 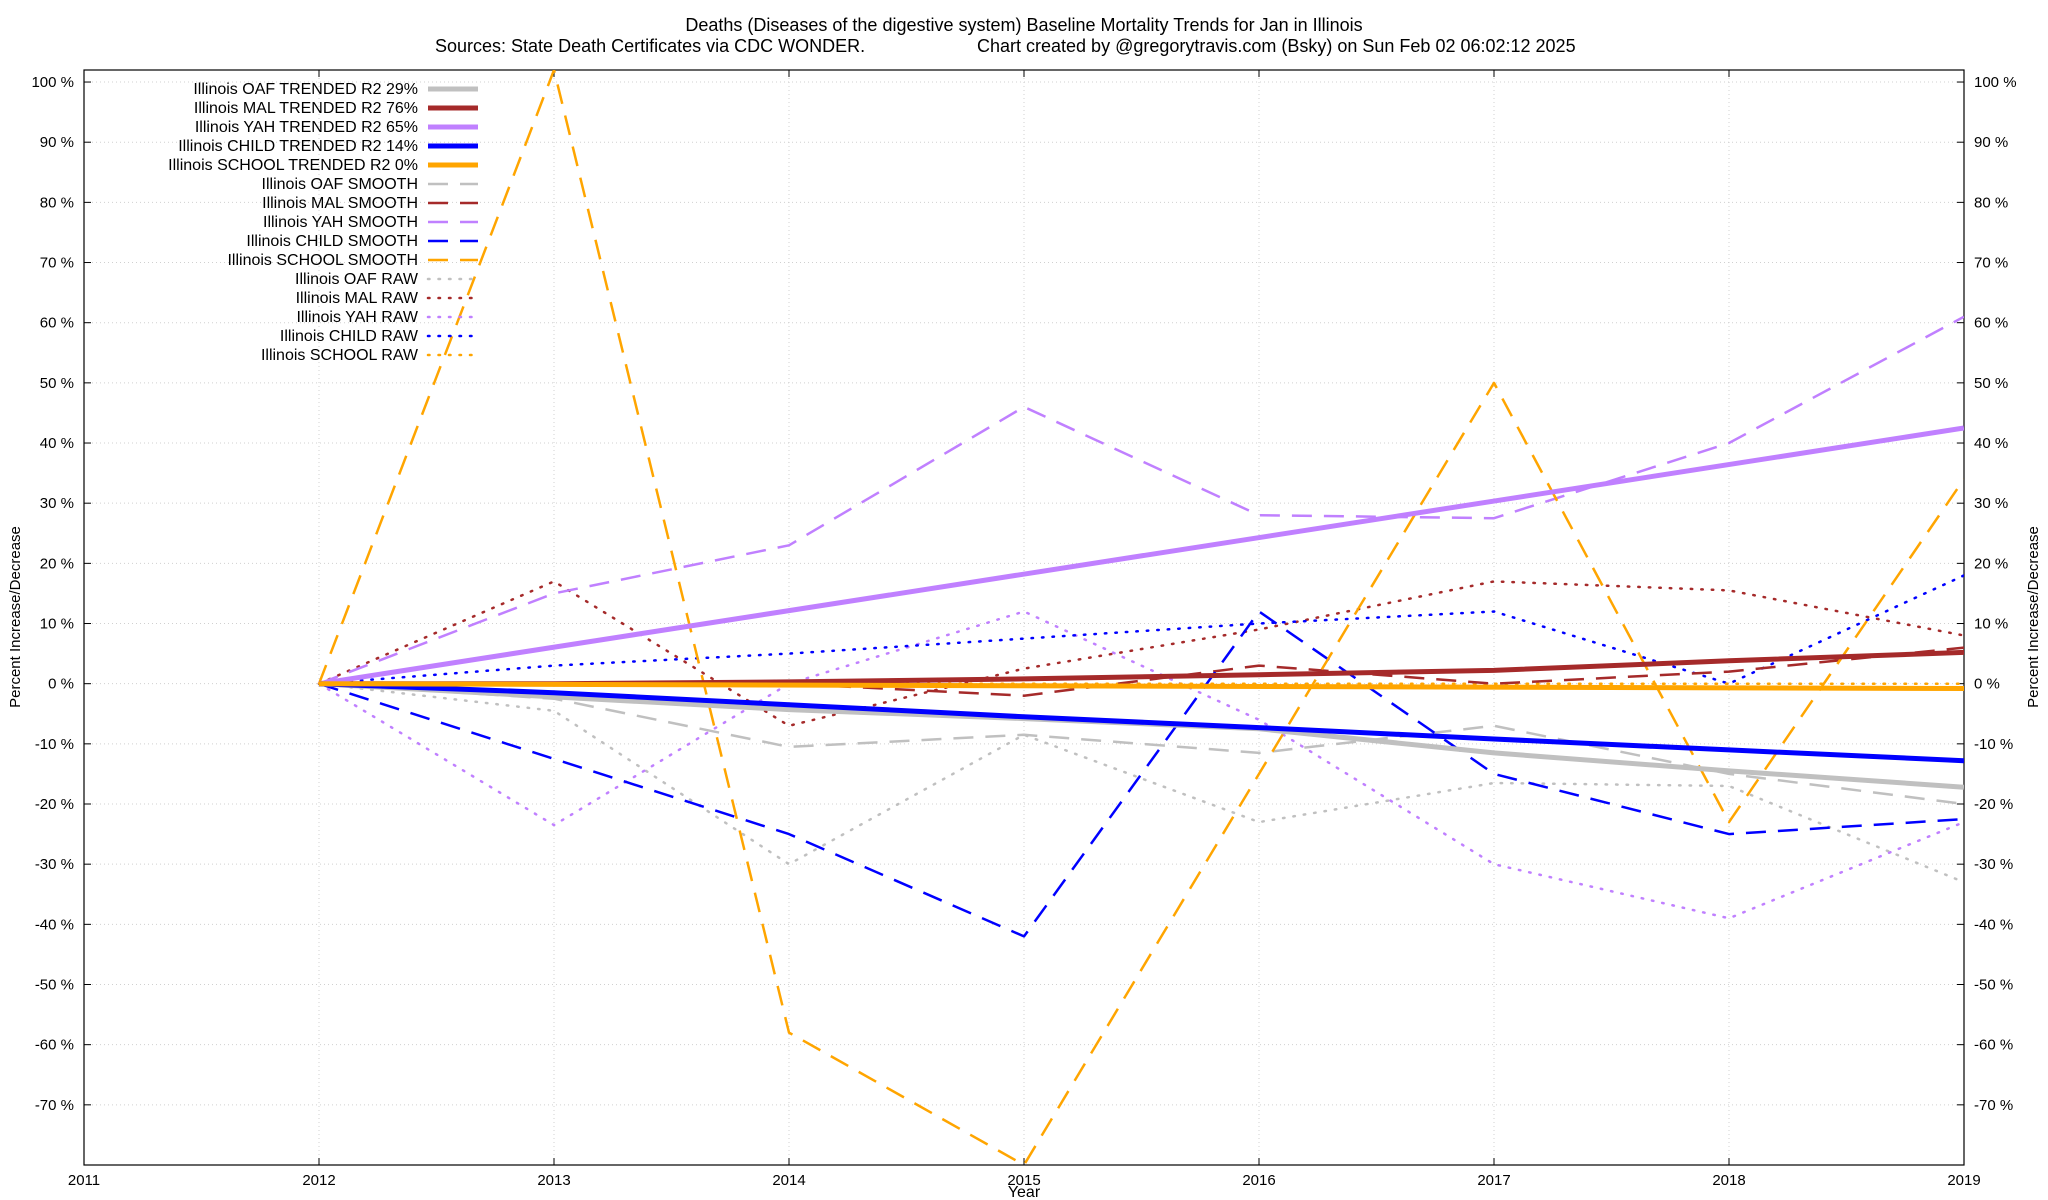 I want to click on legend-label-mal-trended: Illinois MAL TRENDED R2 76%, so click(x=306, y=108).